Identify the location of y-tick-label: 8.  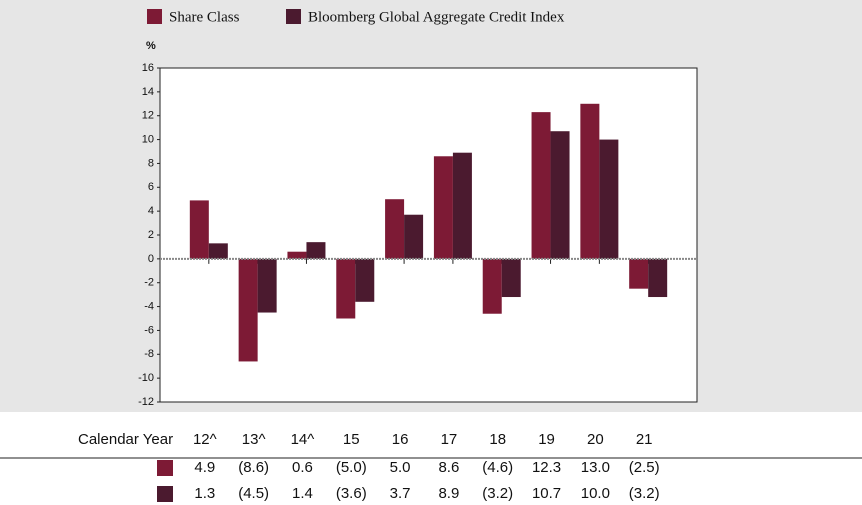
(151, 163).